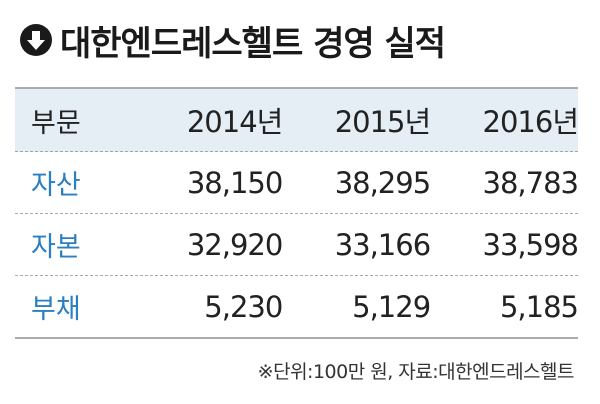 The width and height of the screenshot is (600, 404). What do you see at coordinates (234, 122) in the screenshot?
I see `header-cell: 2014년` at bounding box center [234, 122].